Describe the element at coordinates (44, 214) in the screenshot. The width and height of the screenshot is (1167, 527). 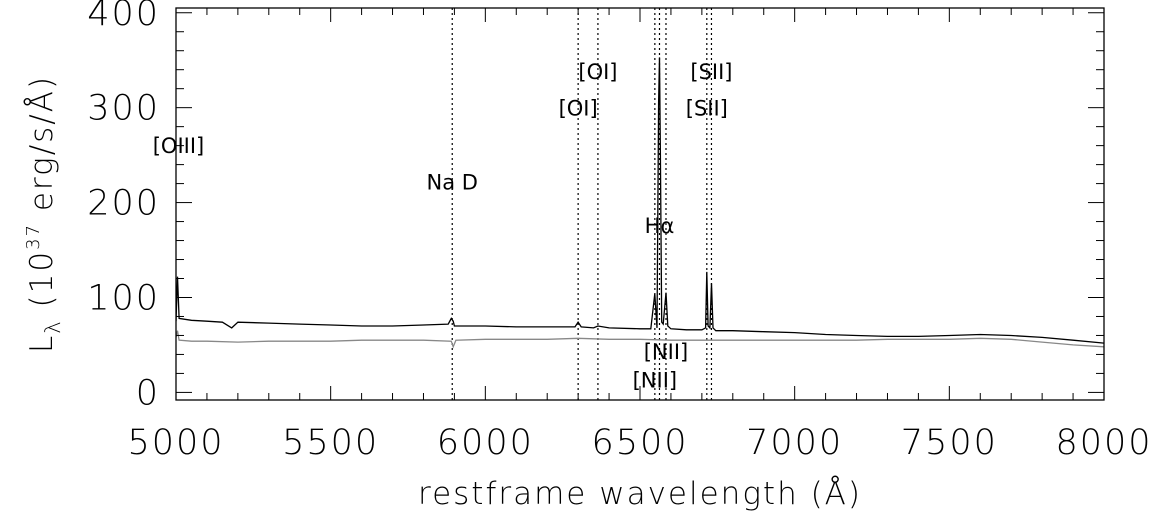
I see `y-axis-title: Lλ (1037 erg/s/Å)` at that location.